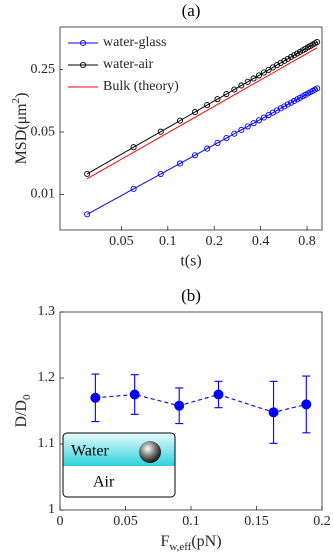 The image size is (333, 559). What do you see at coordinates (51, 509) in the screenshot?
I see `y-tick-label: 1` at bounding box center [51, 509].